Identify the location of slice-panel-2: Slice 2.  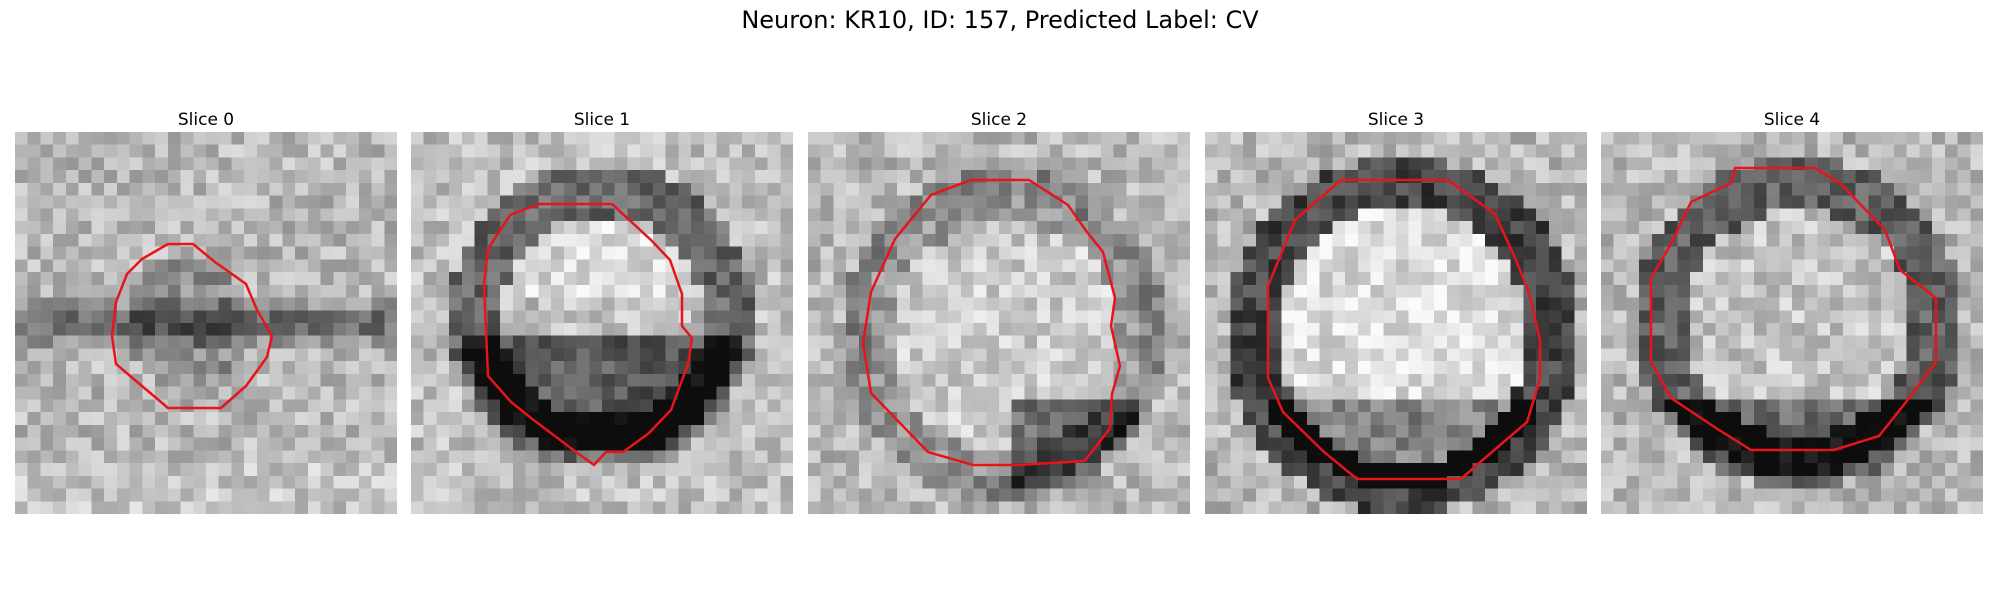
(999, 311).